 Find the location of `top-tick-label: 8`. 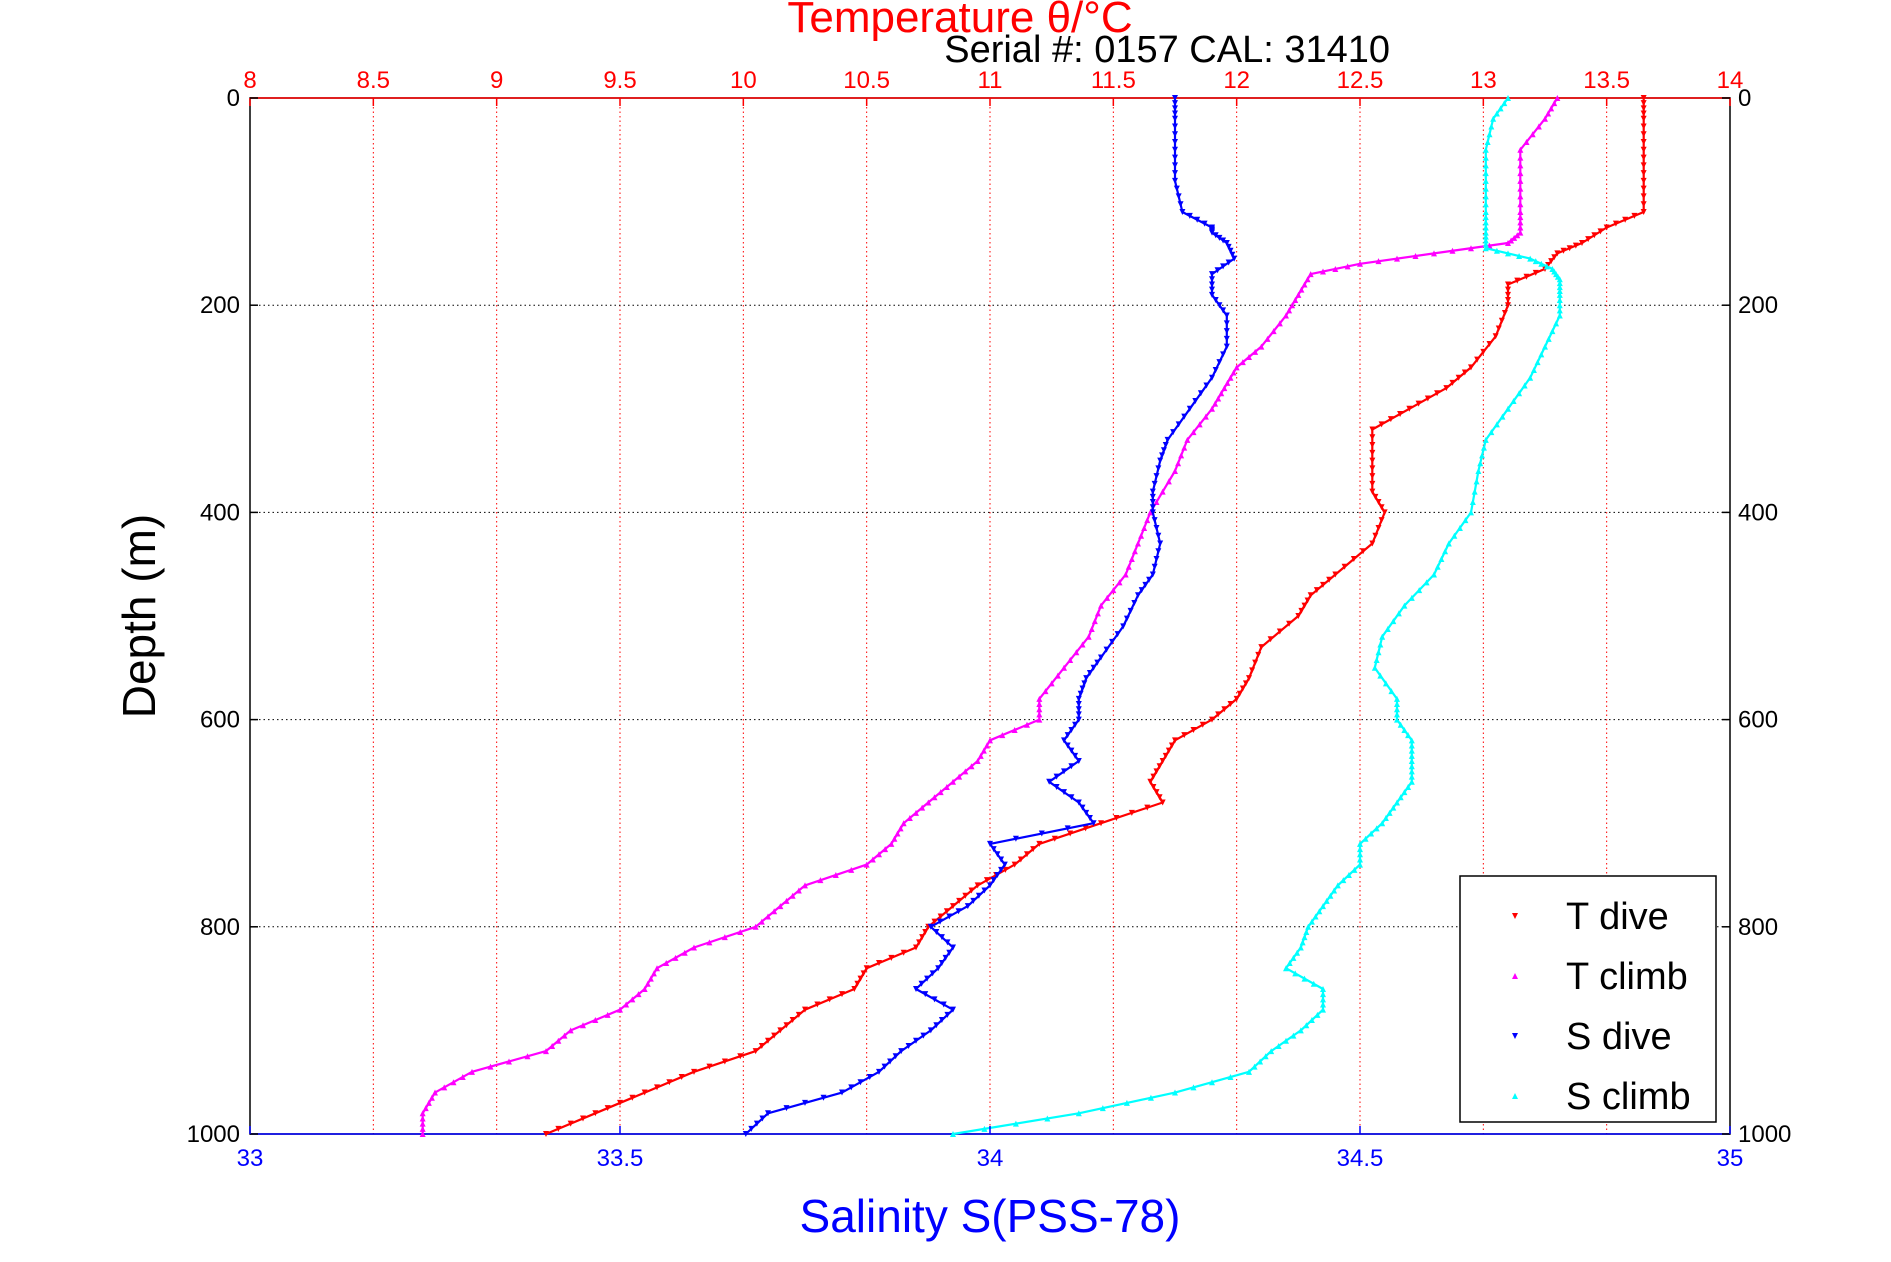

top-tick-label: 8 is located at coordinates (249, 80).